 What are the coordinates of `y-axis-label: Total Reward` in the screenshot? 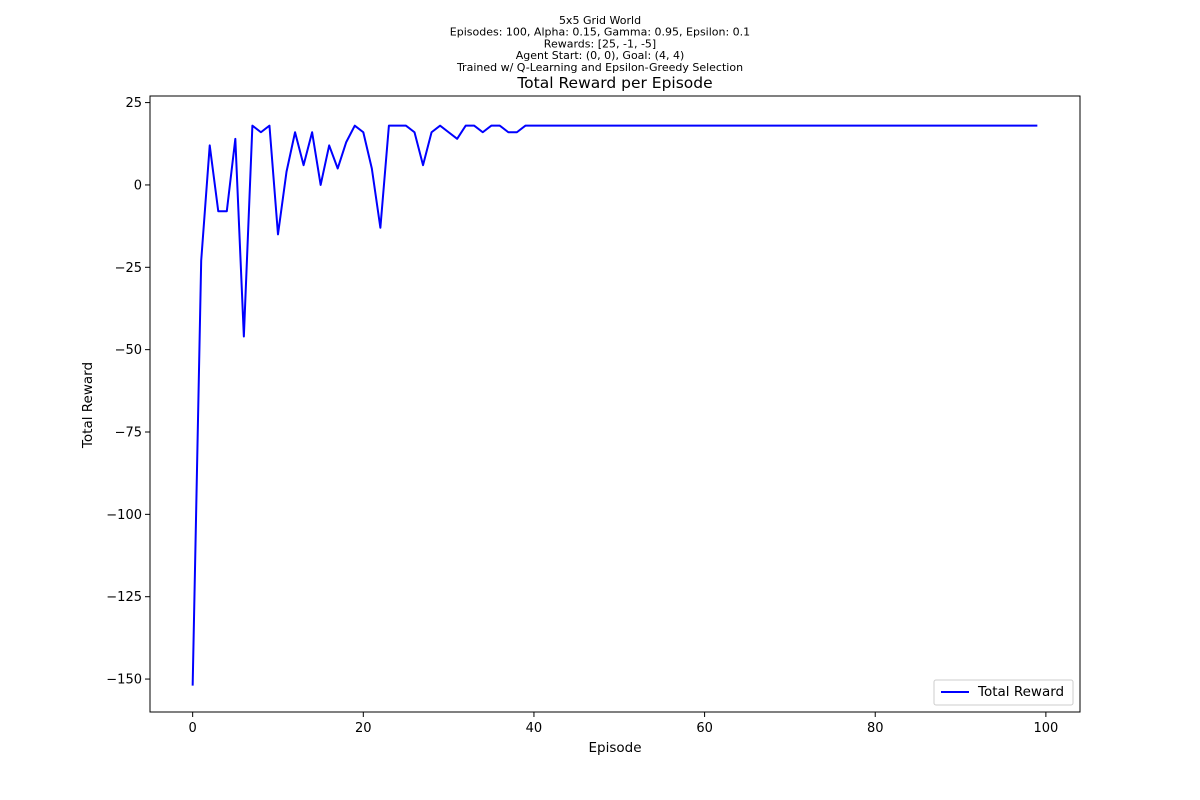 It's located at (88, 405).